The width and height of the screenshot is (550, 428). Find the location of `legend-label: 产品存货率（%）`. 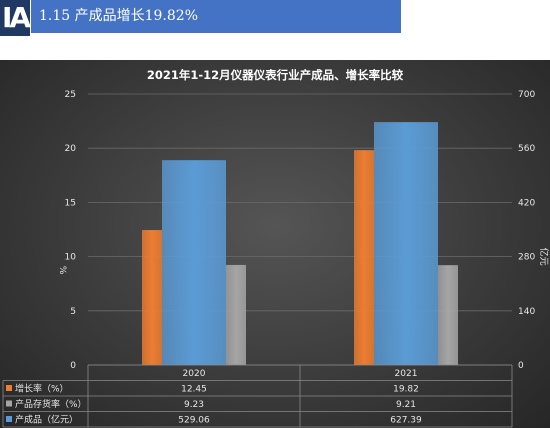

legend-label: 产品存货率（%） is located at coordinates (51, 404).